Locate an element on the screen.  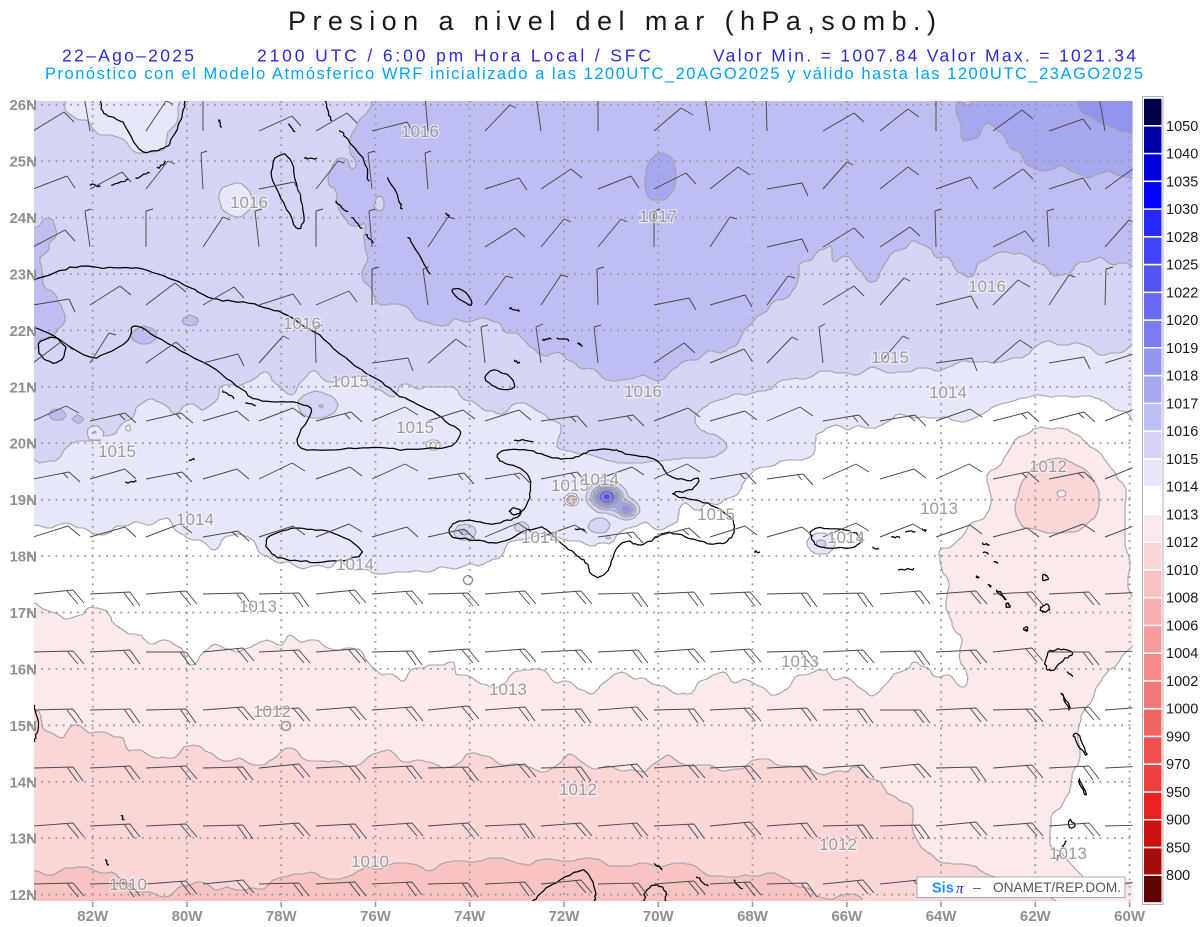
svg-text: 800 is located at coordinates (1178, 876).